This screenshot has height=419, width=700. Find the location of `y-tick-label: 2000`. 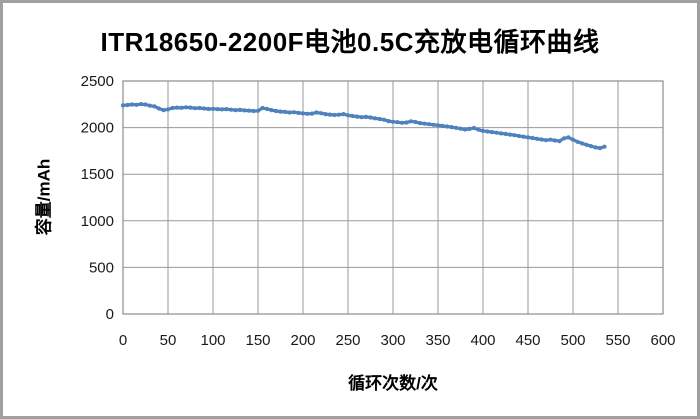

y-tick-label: 2000 is located at coordinates (97, 128).